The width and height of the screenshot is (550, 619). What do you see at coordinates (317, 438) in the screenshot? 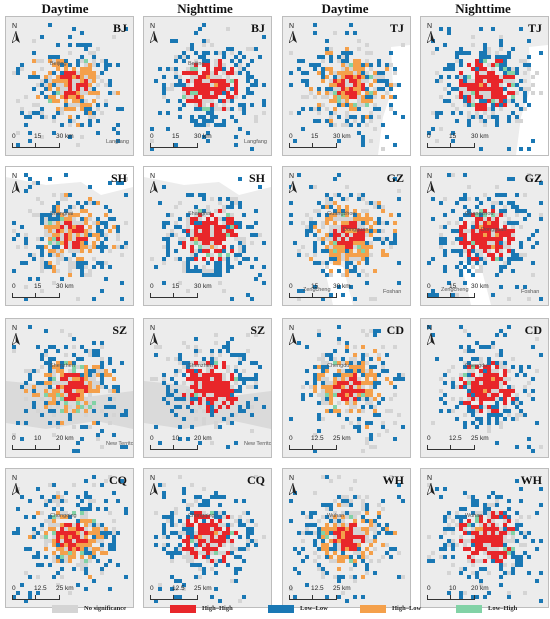
I see `scale-tick-label: 12.5` at bounding box center [317, 438].